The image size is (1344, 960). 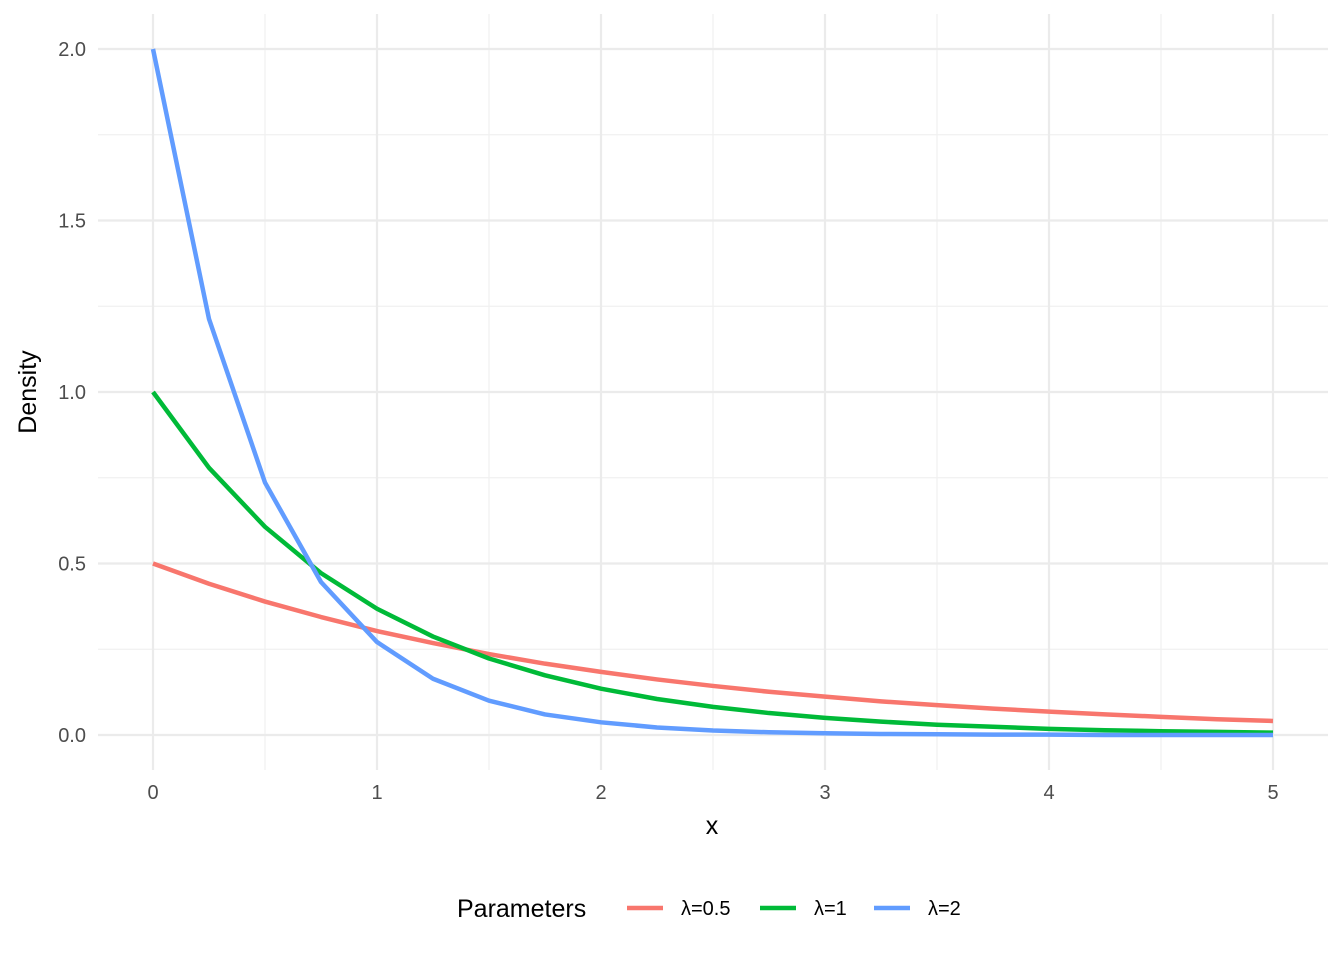 I want to click on x-tick-label: 0, so click(x=152, y=793).